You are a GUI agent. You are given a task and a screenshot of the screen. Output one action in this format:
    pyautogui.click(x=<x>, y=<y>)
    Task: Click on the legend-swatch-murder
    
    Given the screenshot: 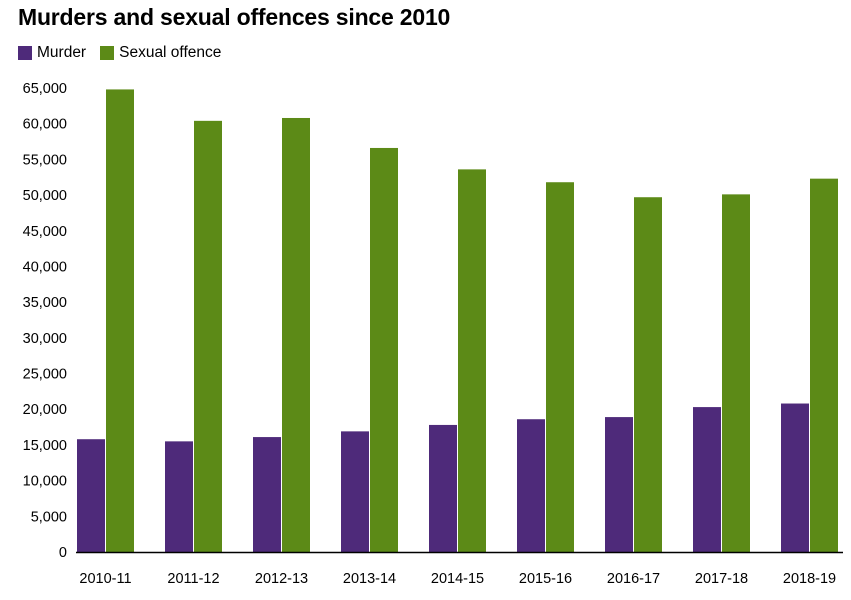 What is the action you would take?
    pyautogui.click(x=25, y=53)
    